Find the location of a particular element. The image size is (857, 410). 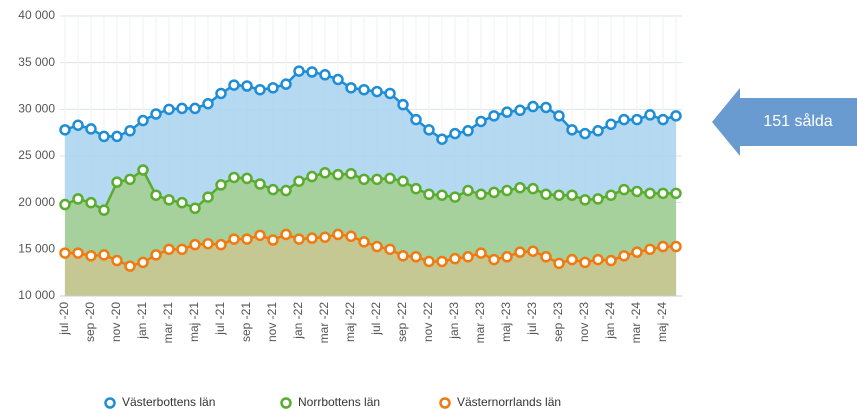

y-tick-label: 20 000 is located at coordinates (36, 202).